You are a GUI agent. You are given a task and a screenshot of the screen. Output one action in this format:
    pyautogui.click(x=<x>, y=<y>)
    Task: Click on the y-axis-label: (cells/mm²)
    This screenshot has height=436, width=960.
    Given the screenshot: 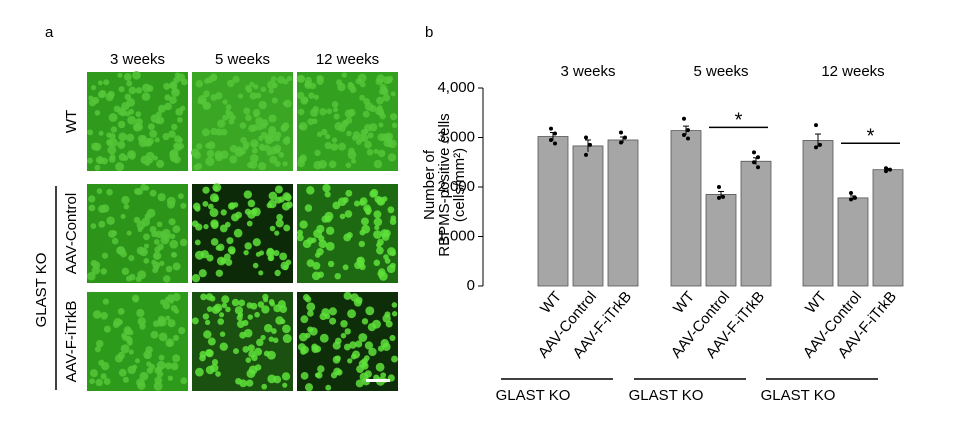 What is the action you would take?
    pyautogui.click(x=459, y=185)
    